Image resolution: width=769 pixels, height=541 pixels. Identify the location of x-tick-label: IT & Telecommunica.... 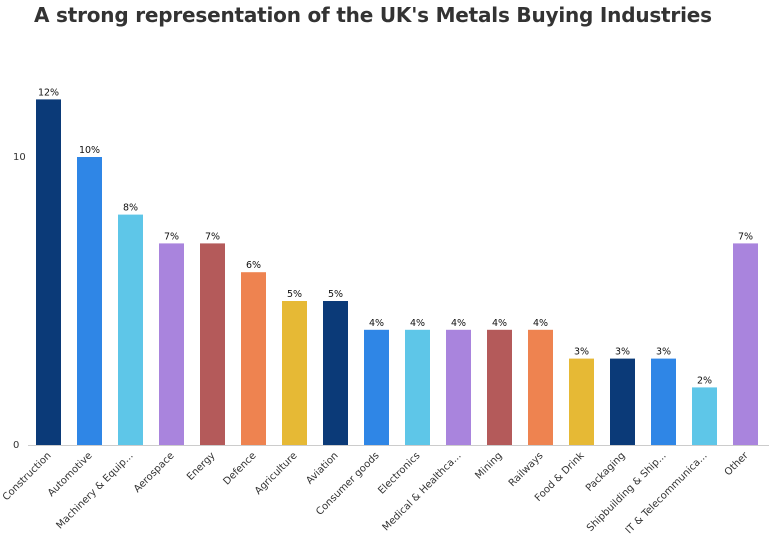
(667, 493).